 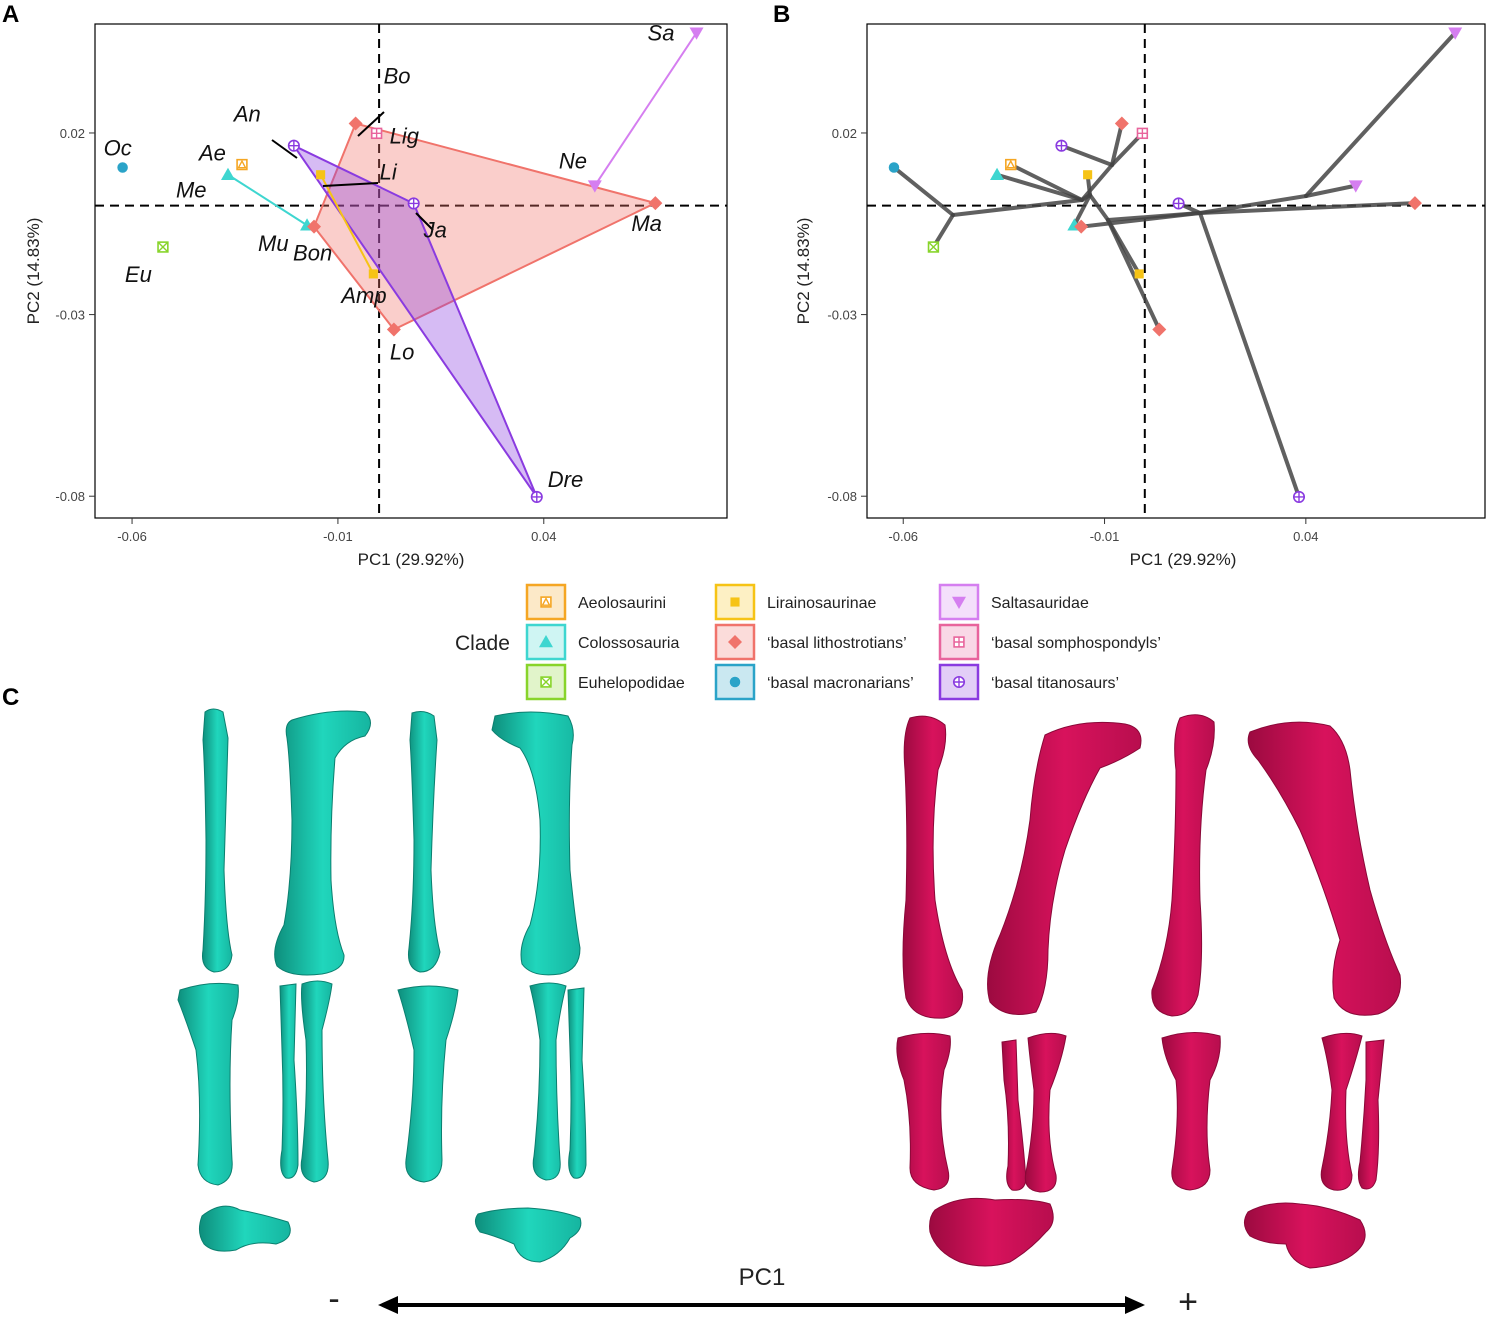 I want to click on legend-label: Aeolosaurini, so click(x=622, y=603).